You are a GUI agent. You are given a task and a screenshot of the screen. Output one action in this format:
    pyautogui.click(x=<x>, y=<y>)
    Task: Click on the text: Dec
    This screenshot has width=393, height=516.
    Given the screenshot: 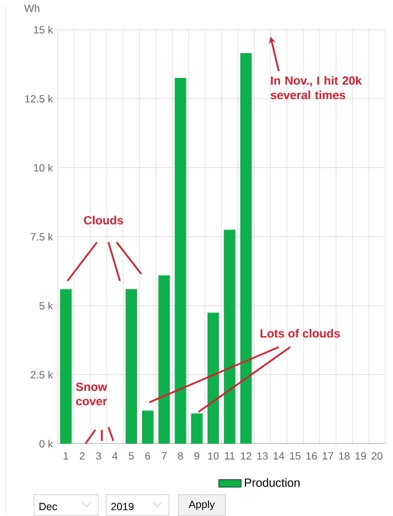 What is the action you would take?
    pyautogui.click(x=49, y=506)
    